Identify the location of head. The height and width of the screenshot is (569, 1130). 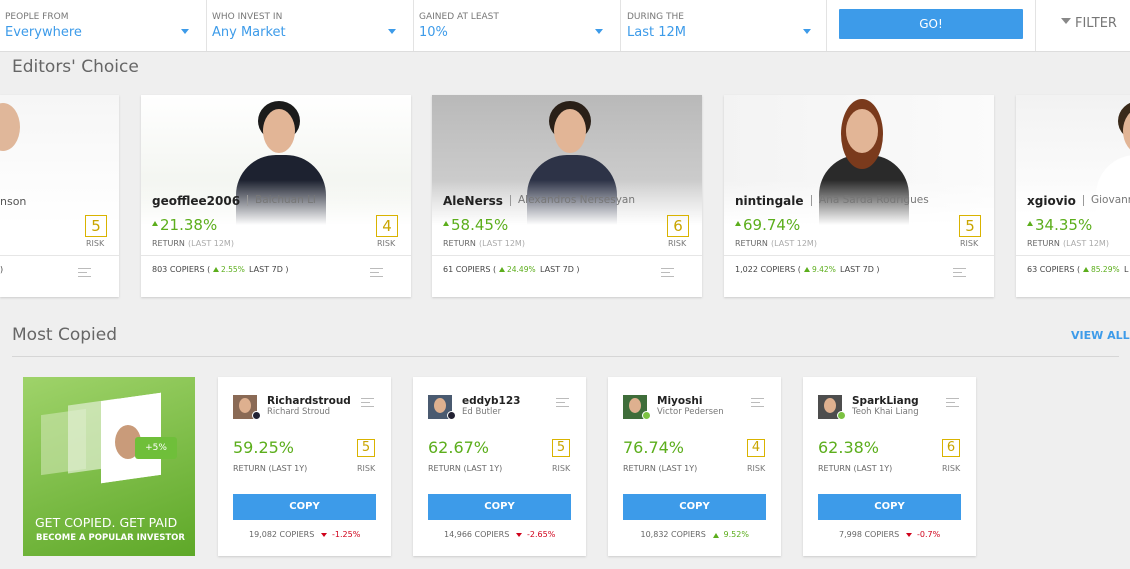
(10, 127).